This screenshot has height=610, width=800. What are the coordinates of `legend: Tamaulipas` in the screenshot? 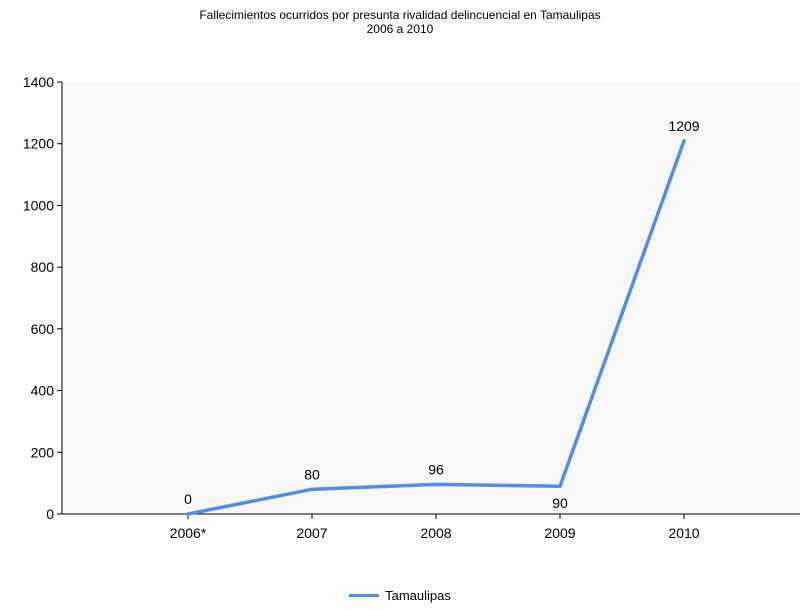 It's located at (400, 595).